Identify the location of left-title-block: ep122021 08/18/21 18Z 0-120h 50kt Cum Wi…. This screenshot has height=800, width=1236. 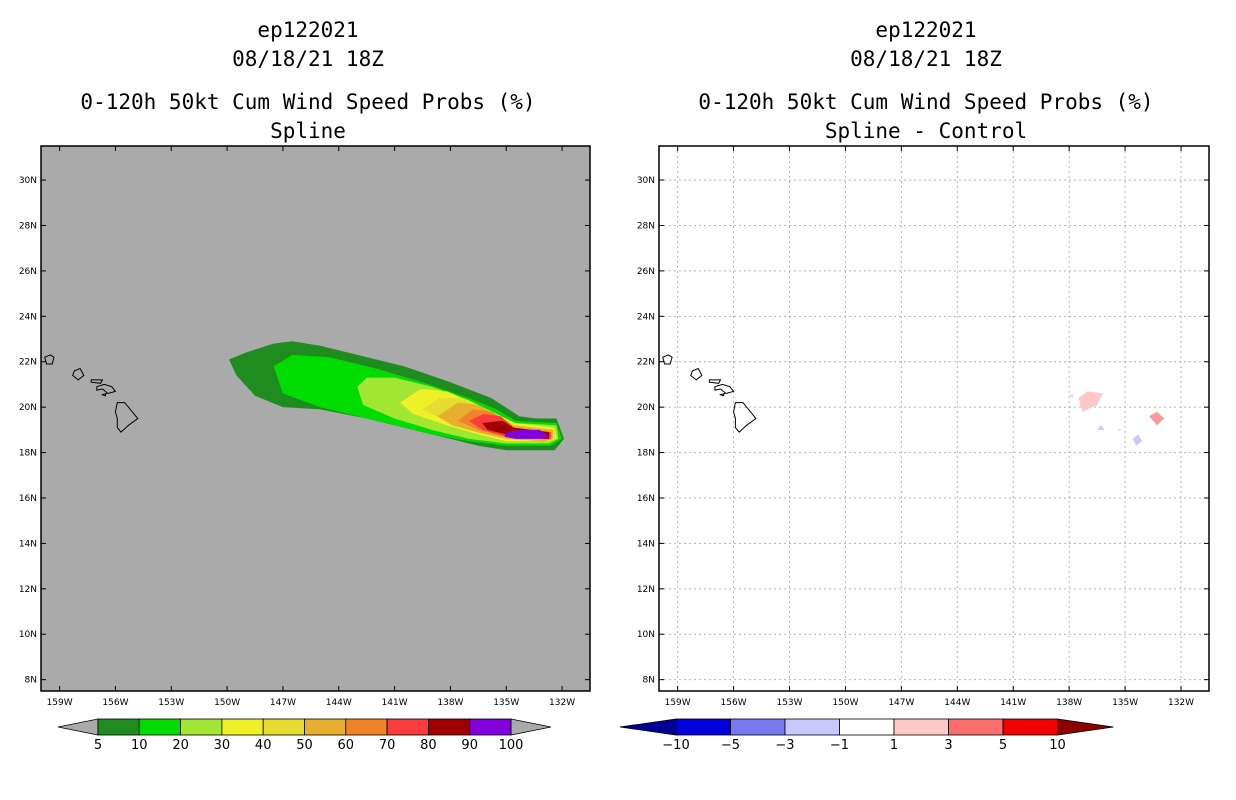
(308, 81).